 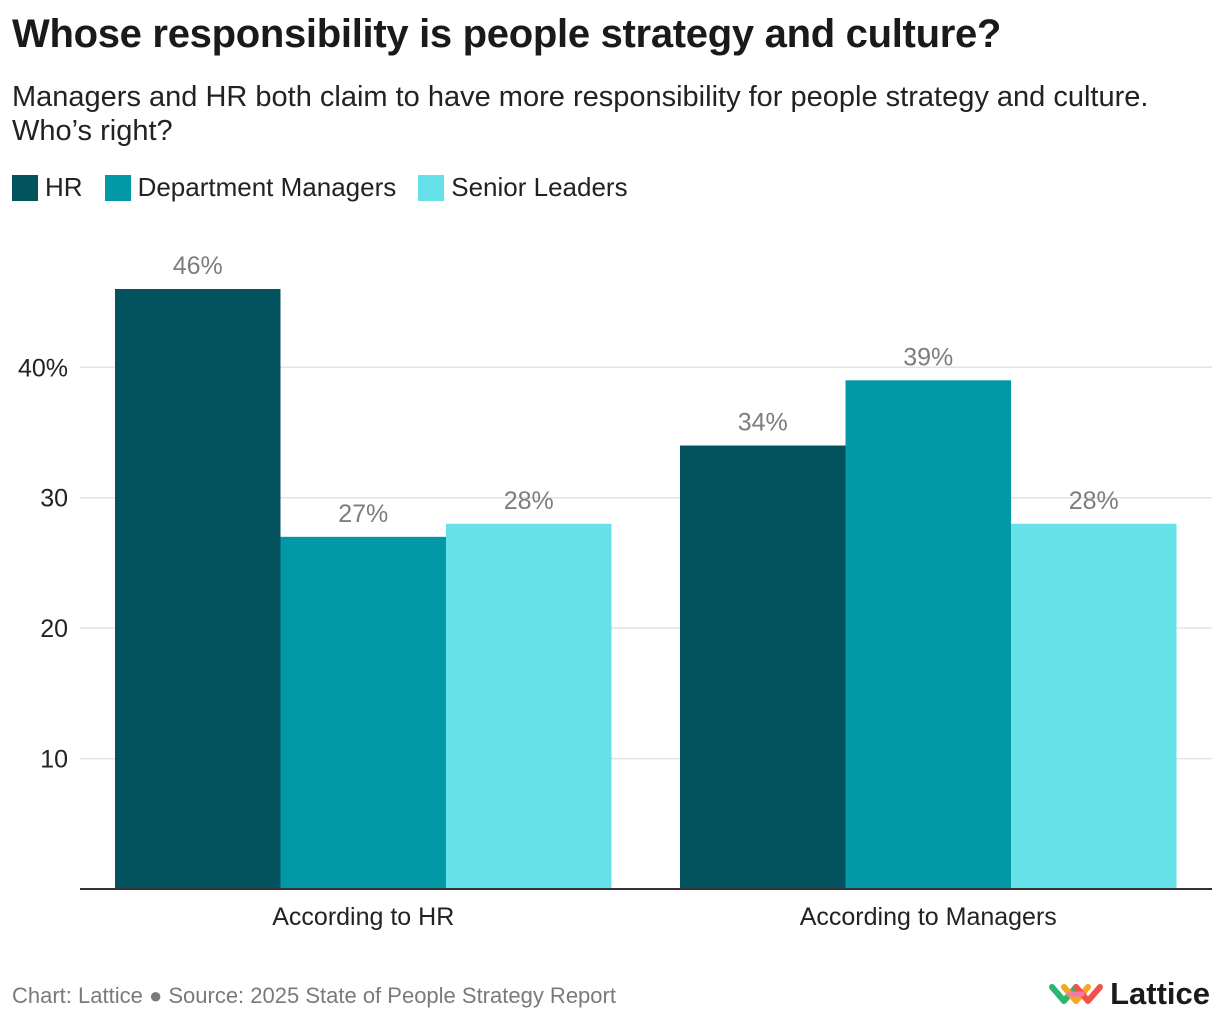 I want to click on legend-item-senior-leaders: Senior Leaders, so click(x=523, y=187).